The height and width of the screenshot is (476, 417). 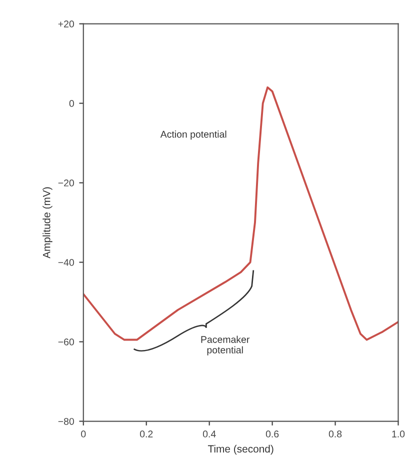 What do you see at coordinates (335, 434) in the screenshot?
I see `x-tick-label: 0.8` at bounding box center [335, 434].